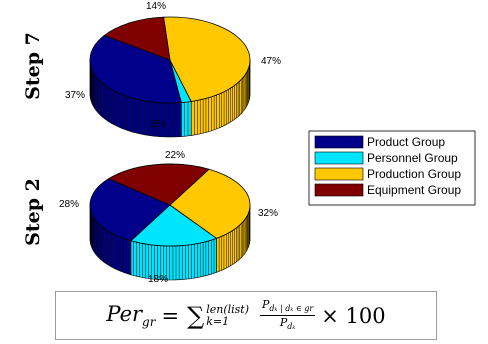 The height and width of the screenshot is (344, 488). Describe the element at coordinates (156, 6) in the screenshot. I see `pct-label: 14%` at that location.